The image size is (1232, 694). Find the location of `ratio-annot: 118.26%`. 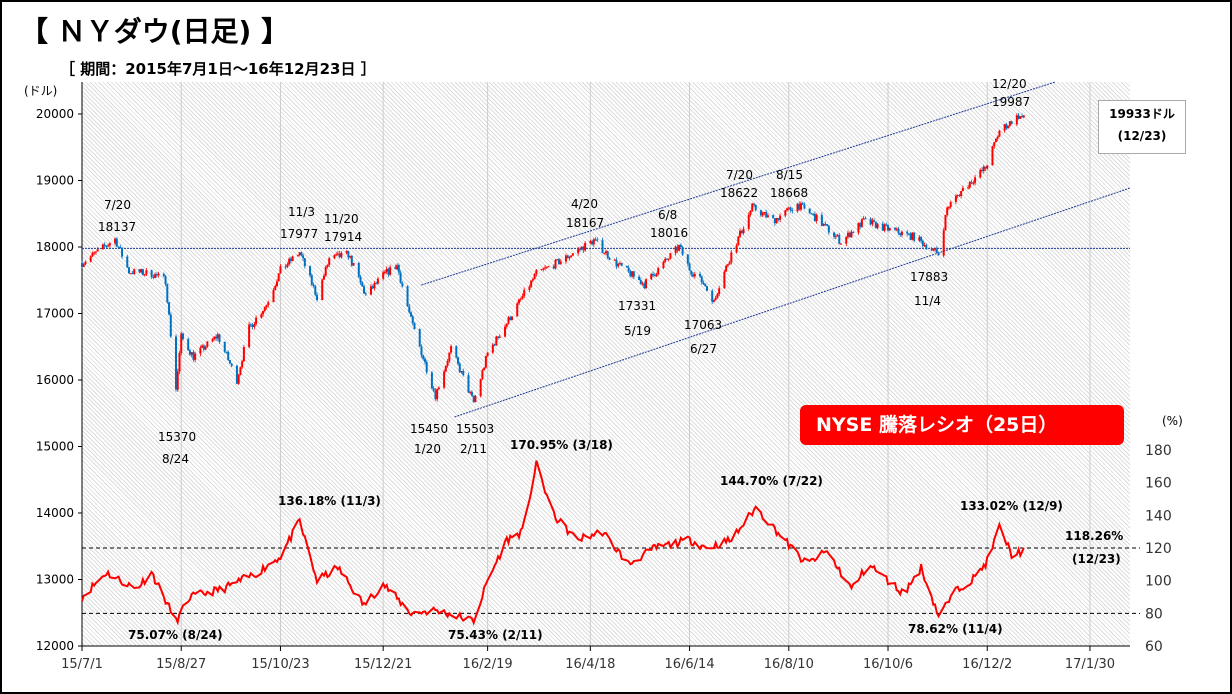

ratio-annot: 118.26% is located at coordinates (1094, 536).